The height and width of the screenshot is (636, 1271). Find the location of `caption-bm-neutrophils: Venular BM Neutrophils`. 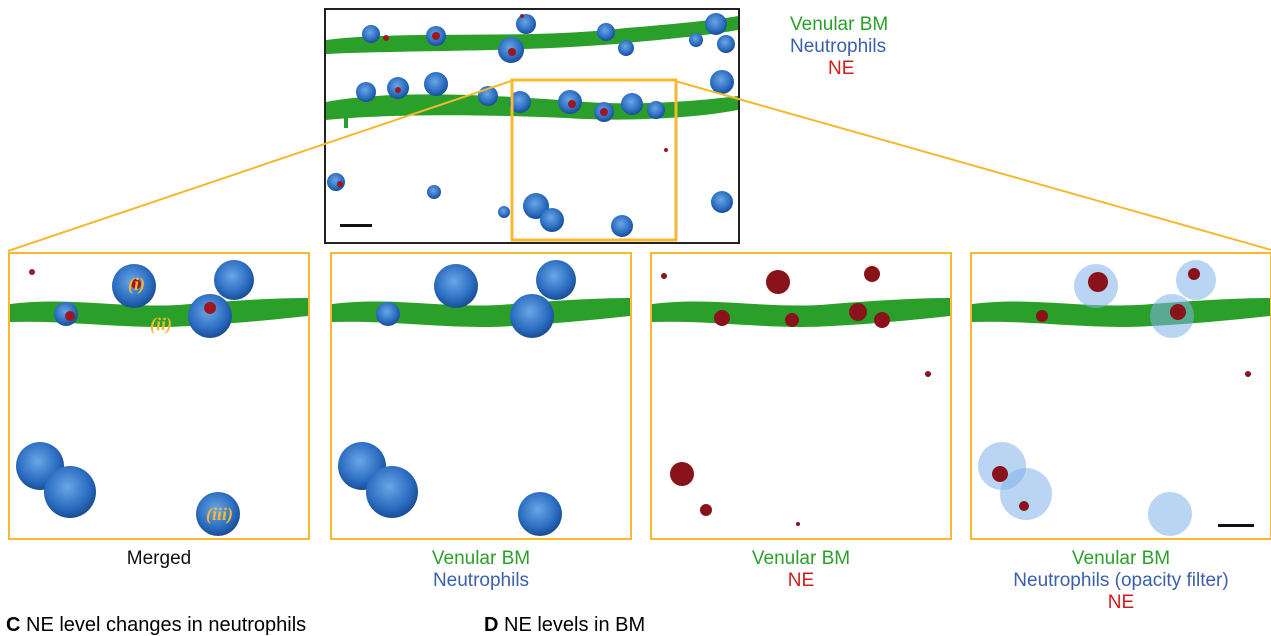

caption-bm-neutrophils: Venular BM Neutrophils is located at coordinates (481, 570).